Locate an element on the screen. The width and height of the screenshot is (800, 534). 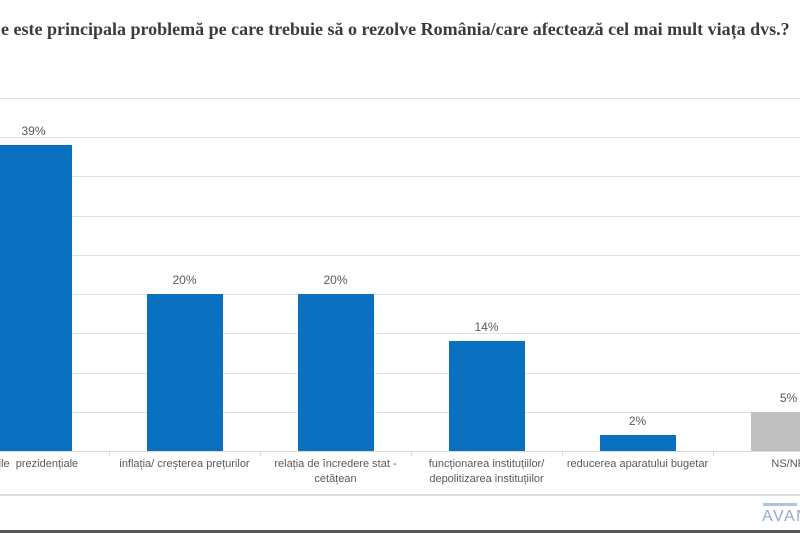
category-label: inflația/ creșterea prețurilor is located at coordinates (184, 464).